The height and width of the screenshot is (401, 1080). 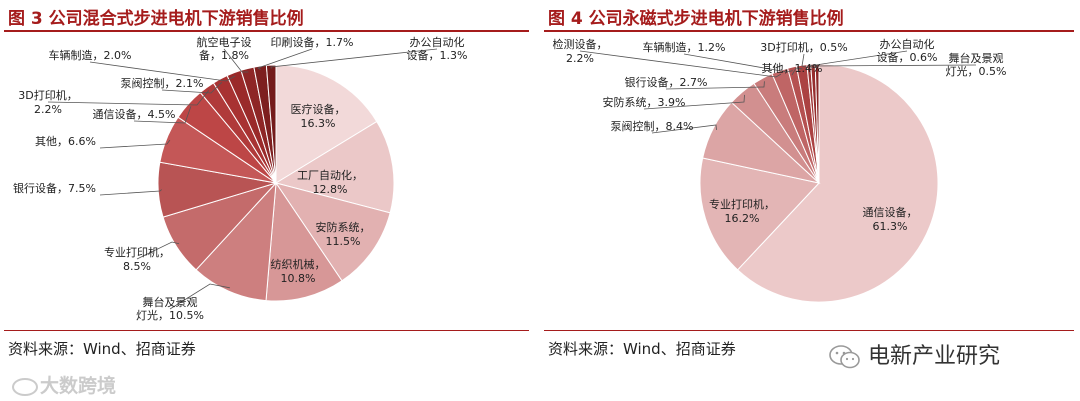 I want to click on slice-label-6: 专业打印机， 8.5%, so click(x=137, y=259).